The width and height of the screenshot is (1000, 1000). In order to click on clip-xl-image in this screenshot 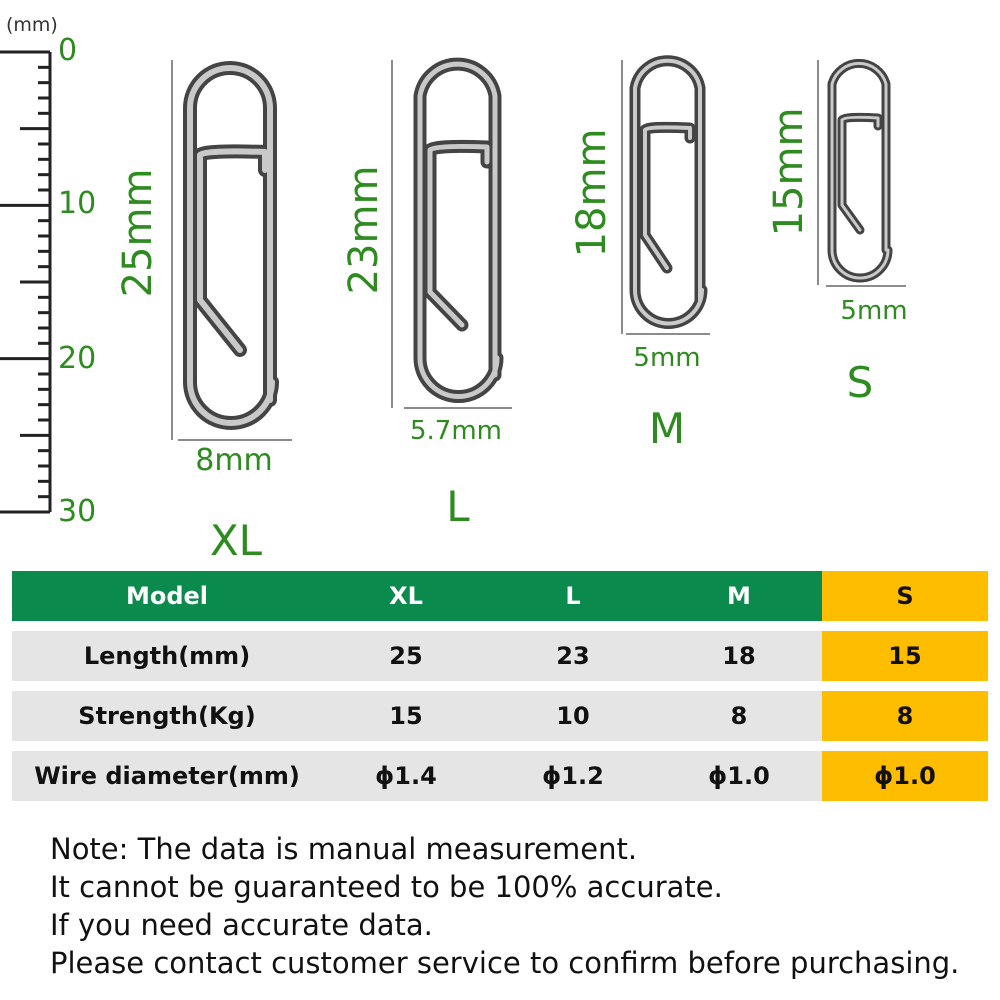, I will do `click(231, 245)`.